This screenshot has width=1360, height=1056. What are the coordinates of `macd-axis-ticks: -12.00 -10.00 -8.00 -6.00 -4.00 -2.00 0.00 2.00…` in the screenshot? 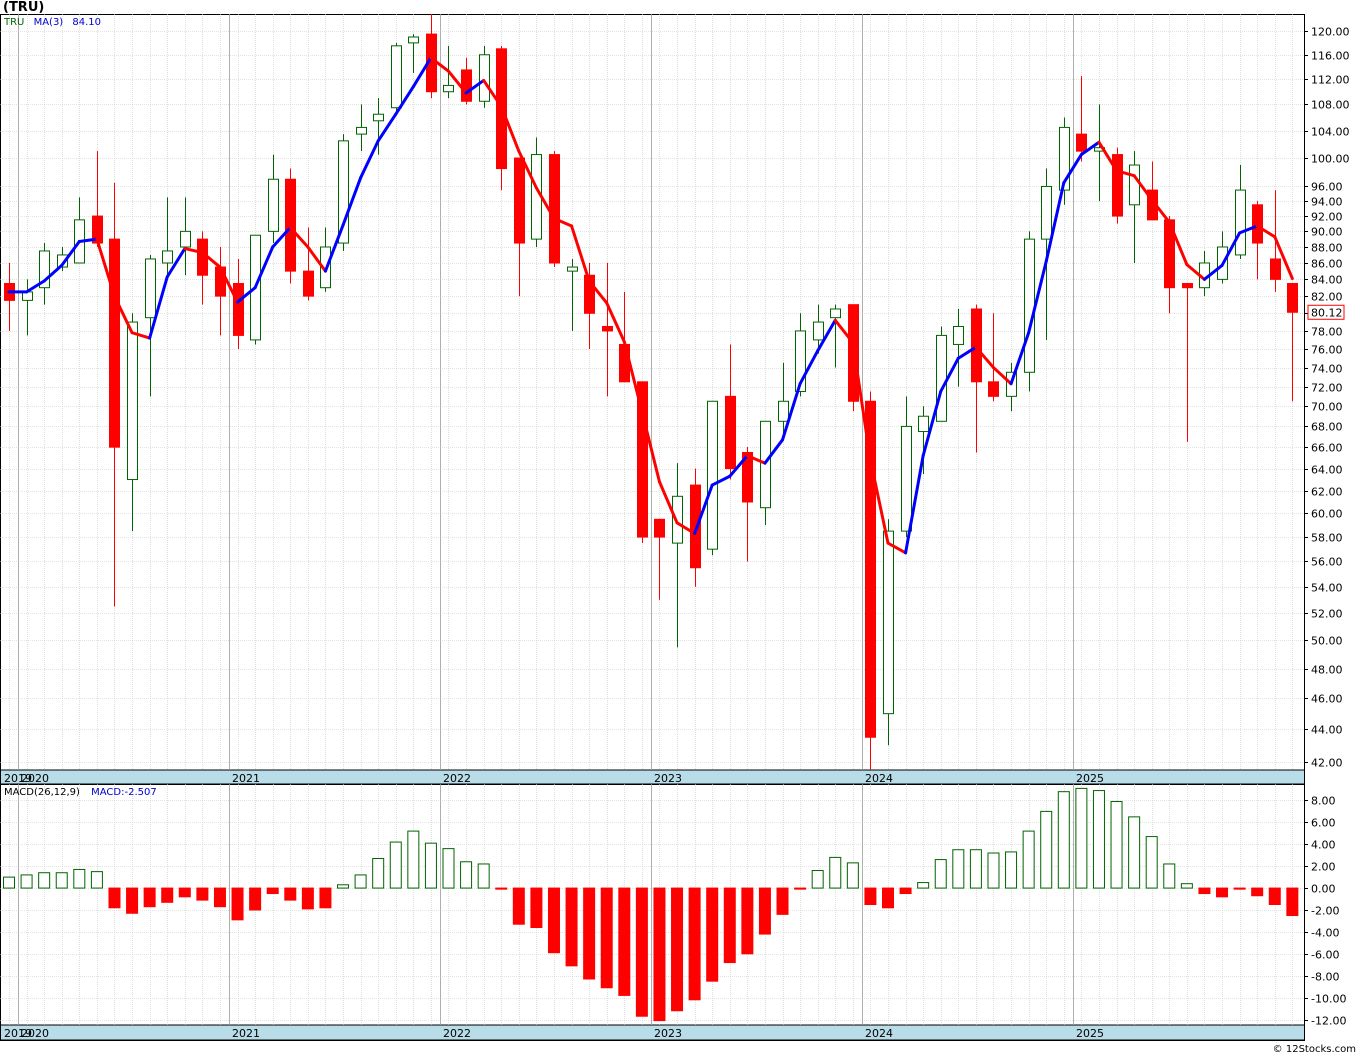 It's located at (1325, 911).